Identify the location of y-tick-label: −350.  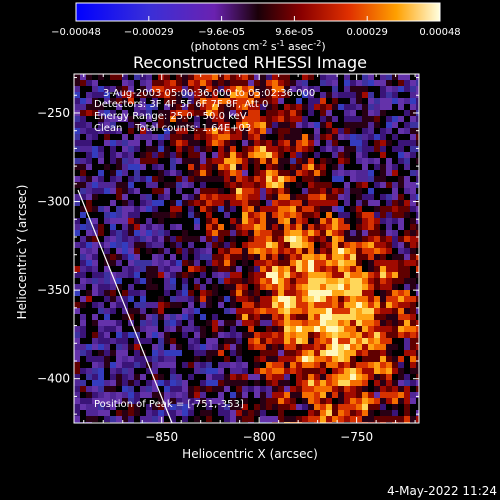
(53, 290).